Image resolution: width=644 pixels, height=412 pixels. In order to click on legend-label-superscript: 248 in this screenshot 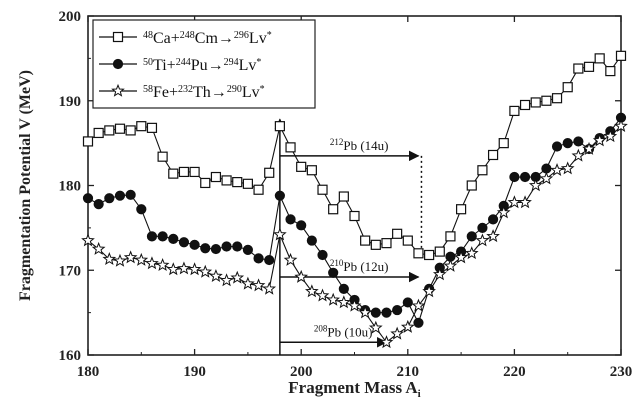, I will do `click(187, 35)`.